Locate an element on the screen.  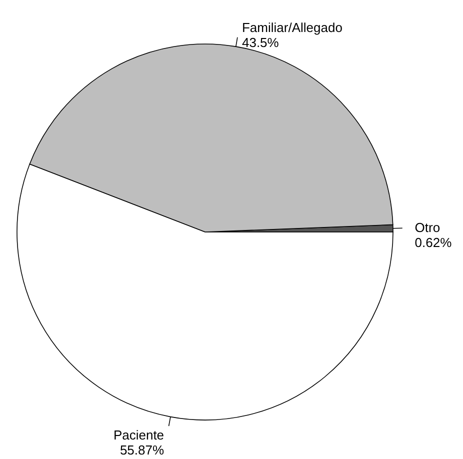
data-label: 43.5% is located at coordinates (261, 42).